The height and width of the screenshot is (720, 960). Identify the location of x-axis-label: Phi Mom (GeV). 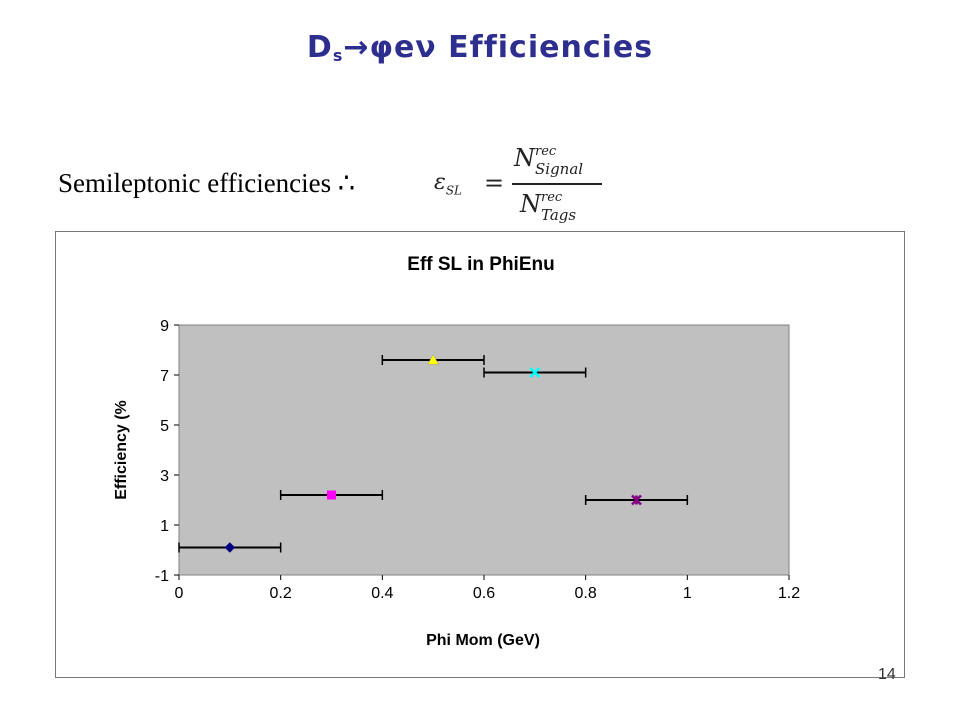
(483, 640).